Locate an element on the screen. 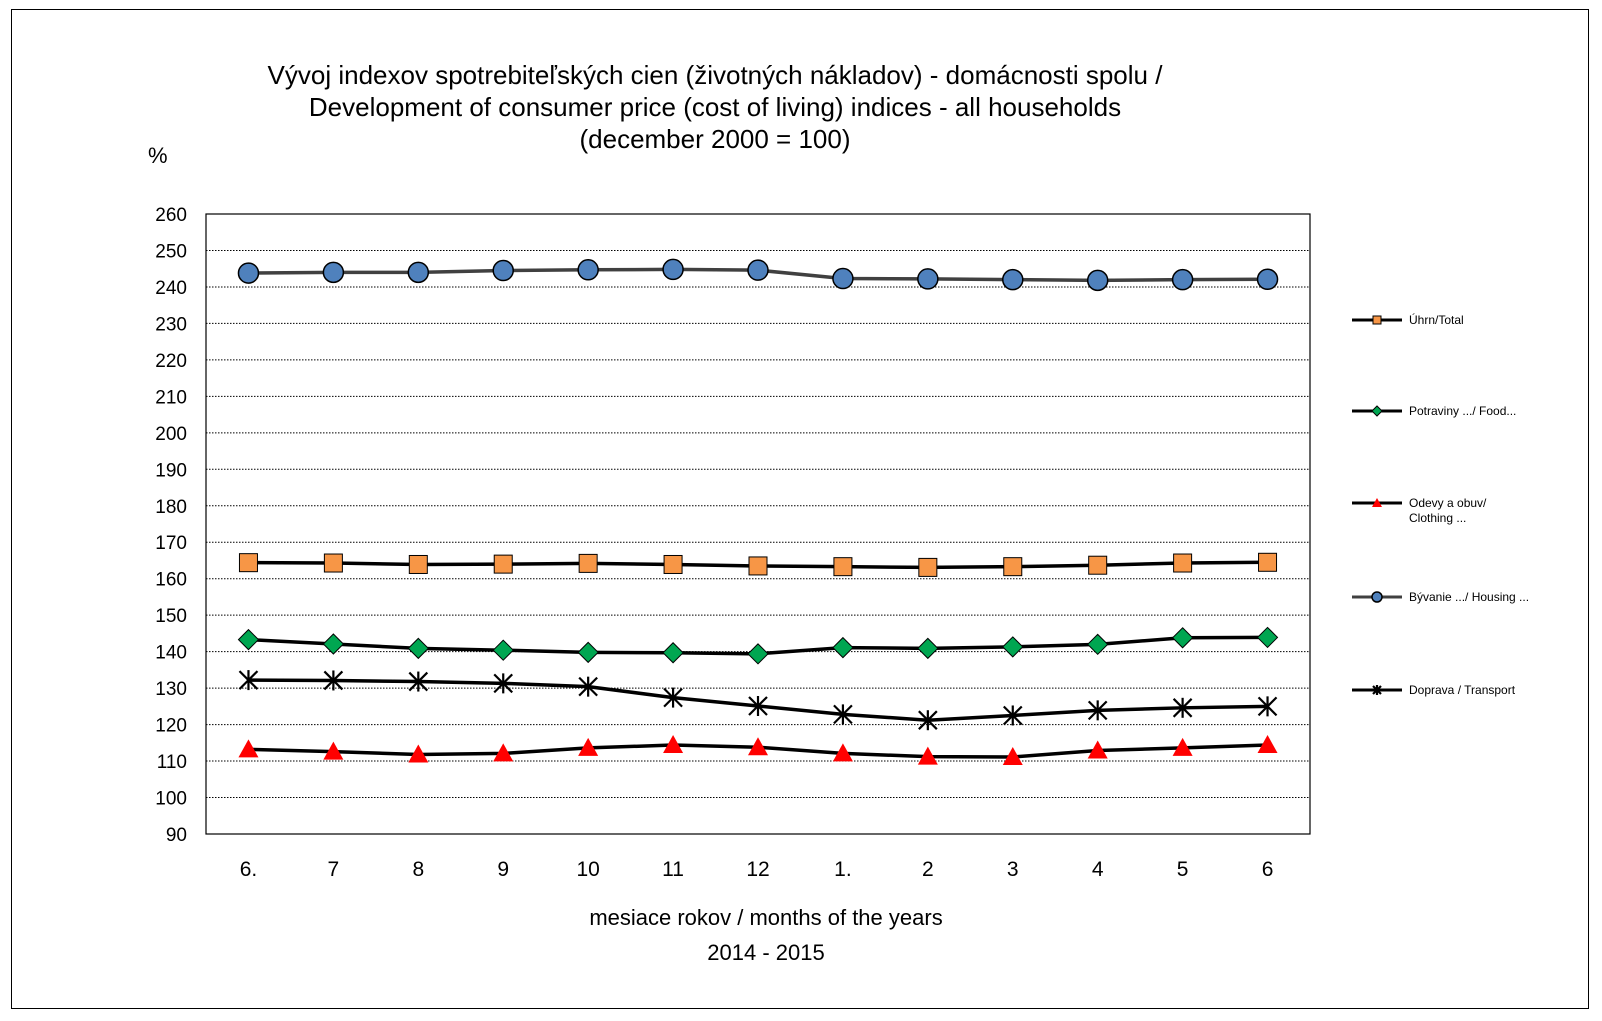 This screenshot has height=1021, width=1602. y-tick-label: 260 is located at coordinates (171, 215).